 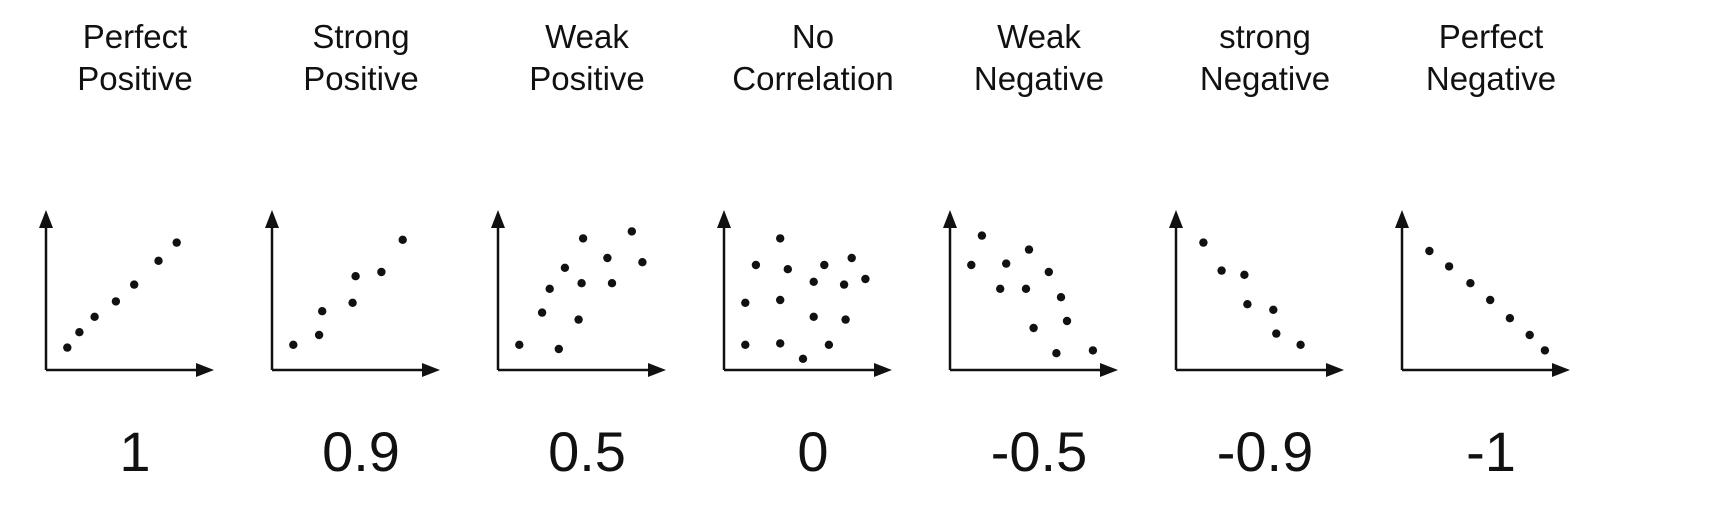 I want to click on panel-title-line-1: strong, so click(x=1265, y=36).